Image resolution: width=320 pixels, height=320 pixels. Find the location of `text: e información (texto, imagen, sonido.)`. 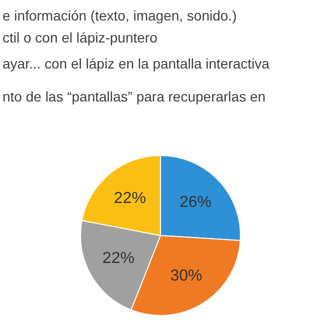

text: e información (texto, imagen, sonido.) is located at coordinates (119, 16).